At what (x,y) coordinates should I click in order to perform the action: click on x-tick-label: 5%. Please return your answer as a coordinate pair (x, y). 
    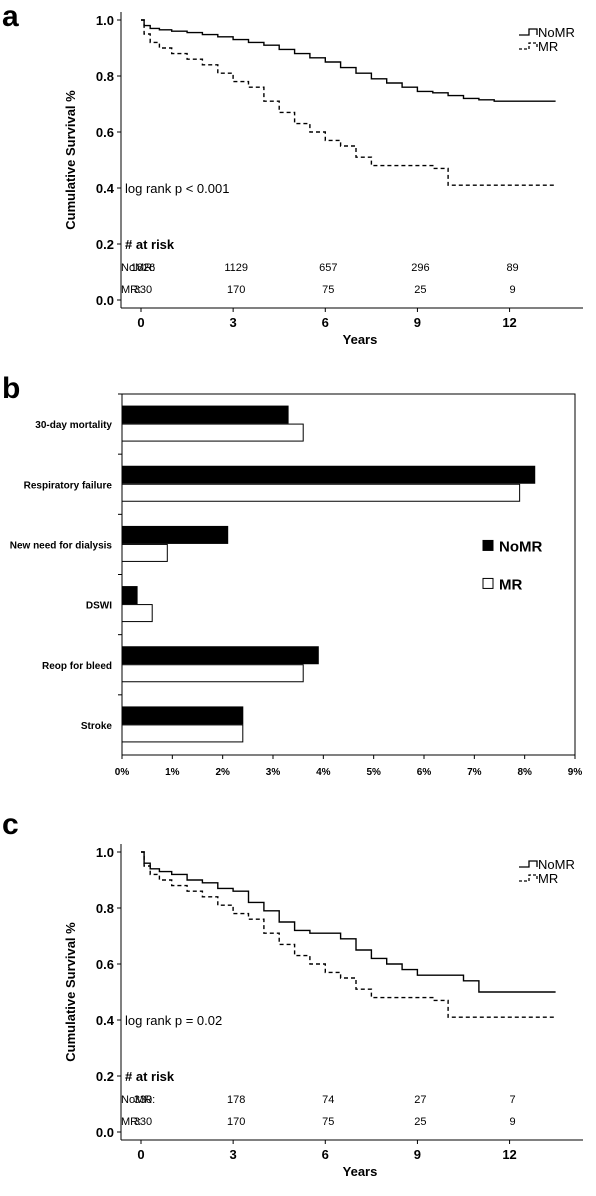
    Looking at the image, I should click on (373, 772).